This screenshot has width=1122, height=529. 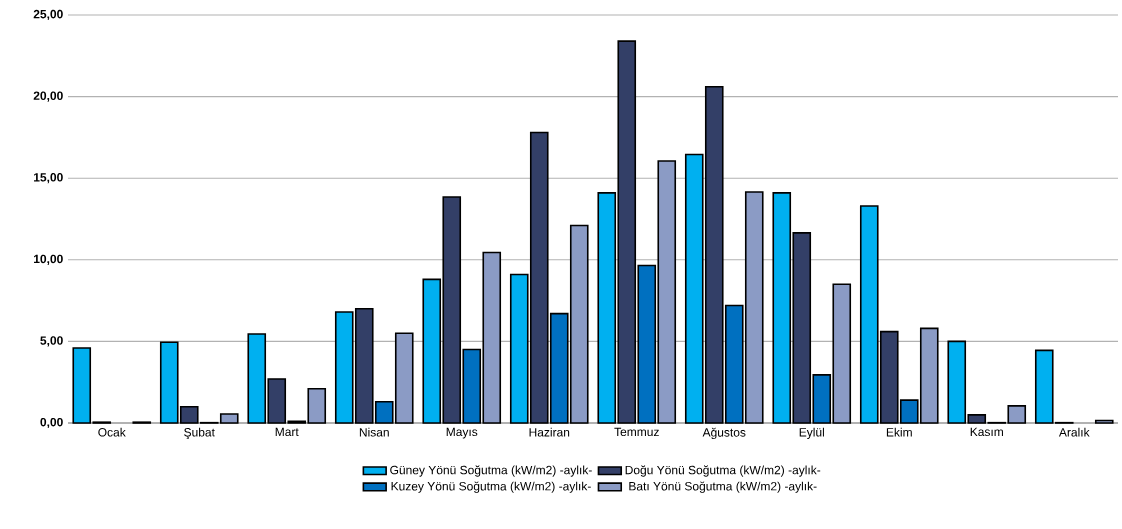 What do you see at coordinates (724, 433) in the screenshot?
I see `x-tick-label: Ağustos` at bounding box center [724, 433].